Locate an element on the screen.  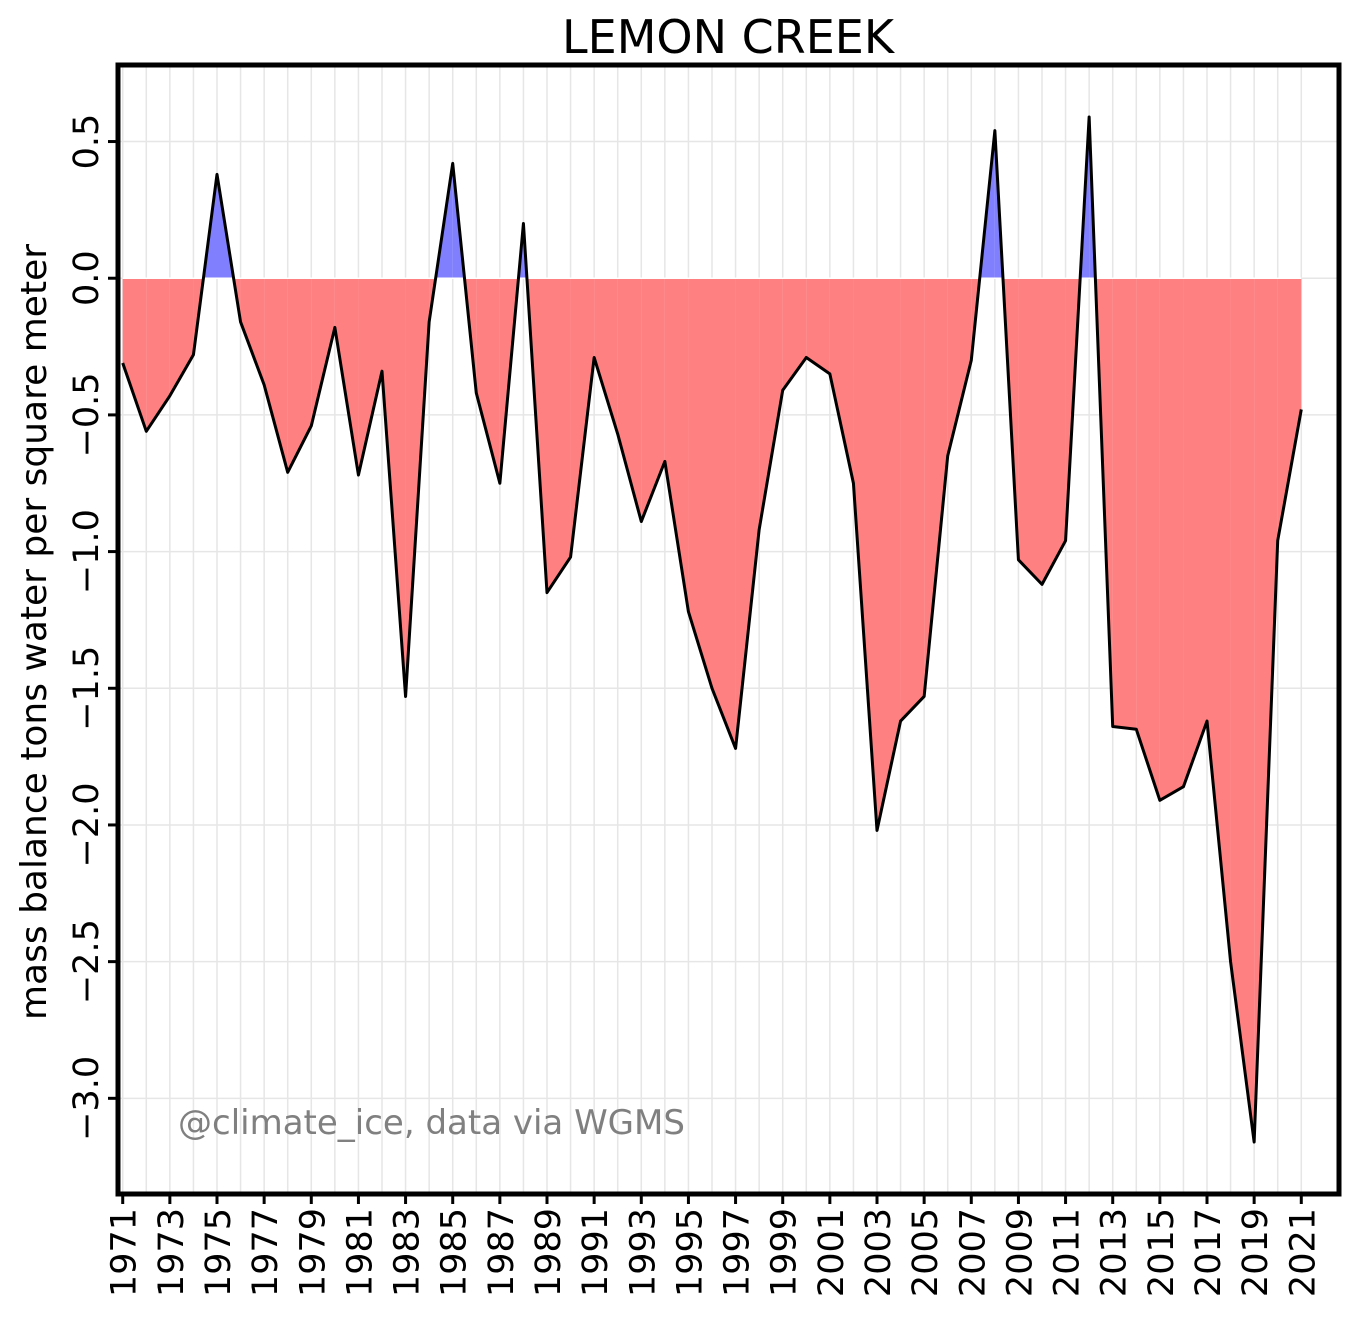
x-tick-label: 2009 is located at coordinates (1020, 1252).